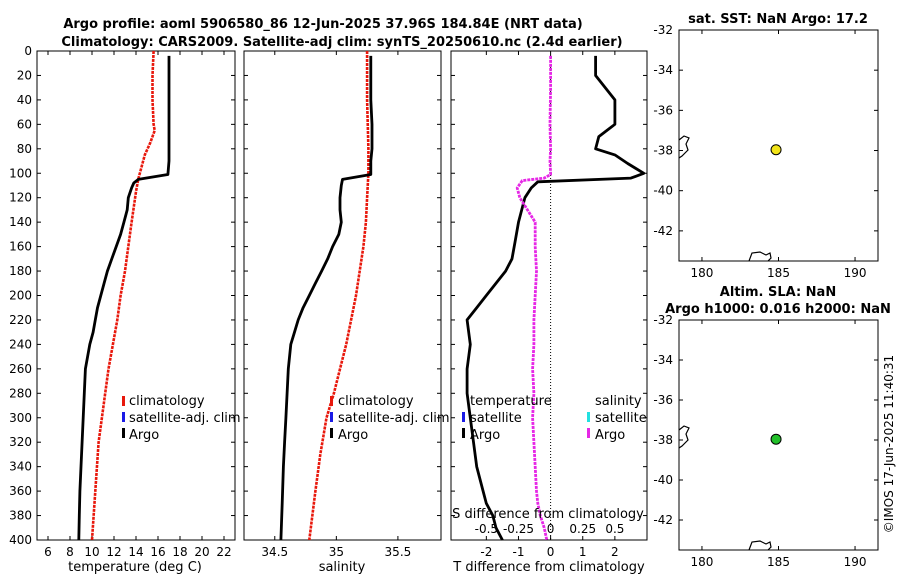 The image size is (900, 580). Describe the element at coordinates (889, 444) in the screenshot. I see `imos-timestamp: ©IMOS 17-Jun-2025 11:40:31` at that location.